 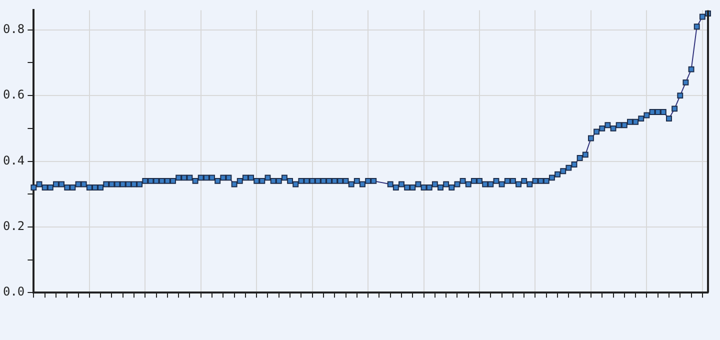 What do you see at coordinates (13, 29) in the screenshot?
I see `y-tick-label: 0.8` at bounding box center [13, 29].